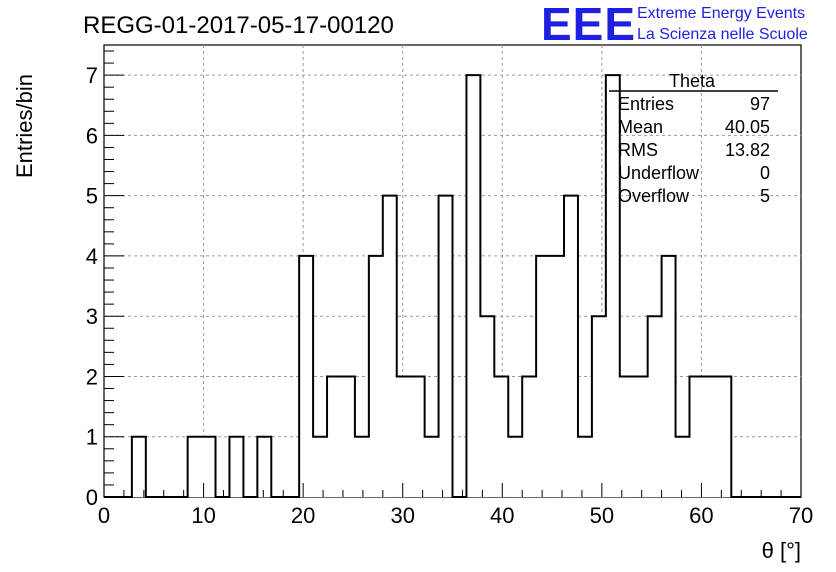 The width and height of the screenshot is (836, 572). Describe the element at coordinates (721, 13) in the screenshot. I see `brand-line-1: Extreme Energy Events` at that location.